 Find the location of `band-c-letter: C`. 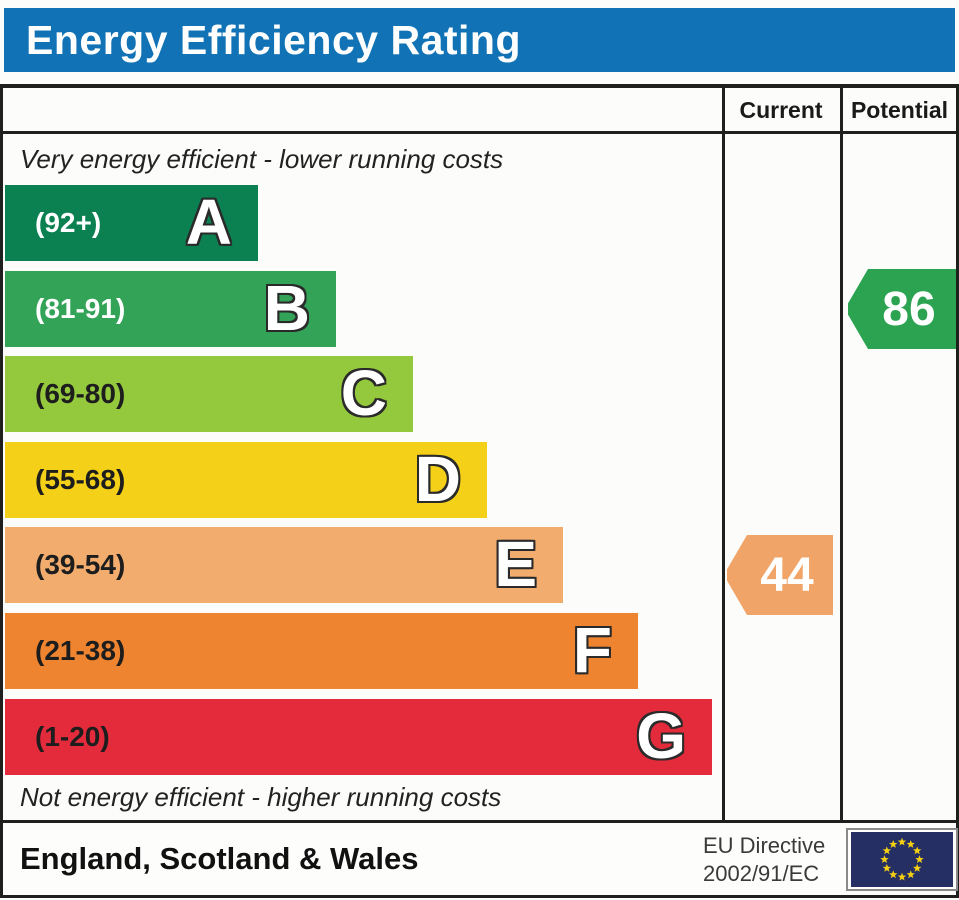

band-c-letter: C is located at coordinates (363, 393).